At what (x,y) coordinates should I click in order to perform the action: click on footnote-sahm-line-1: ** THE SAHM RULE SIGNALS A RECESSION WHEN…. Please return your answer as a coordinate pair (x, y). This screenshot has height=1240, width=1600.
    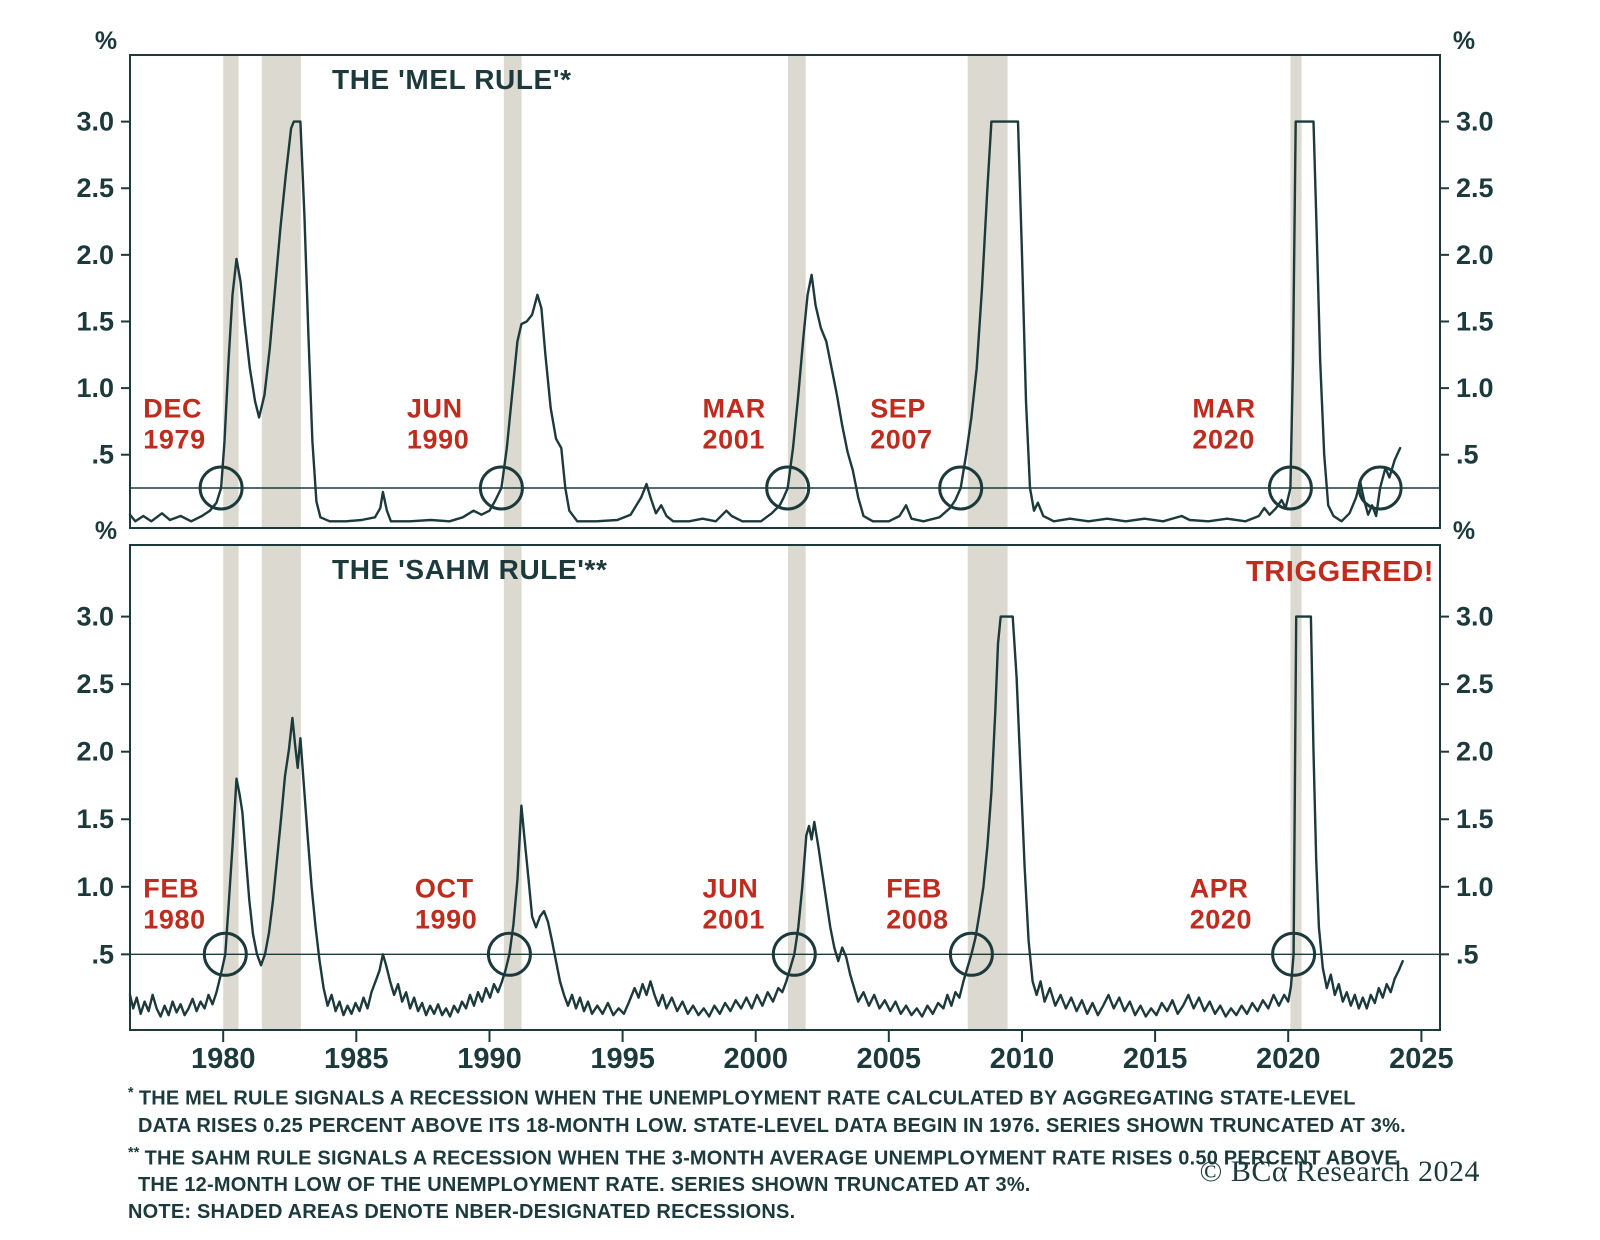
    Looking at the image, I should click on (828, 1156).